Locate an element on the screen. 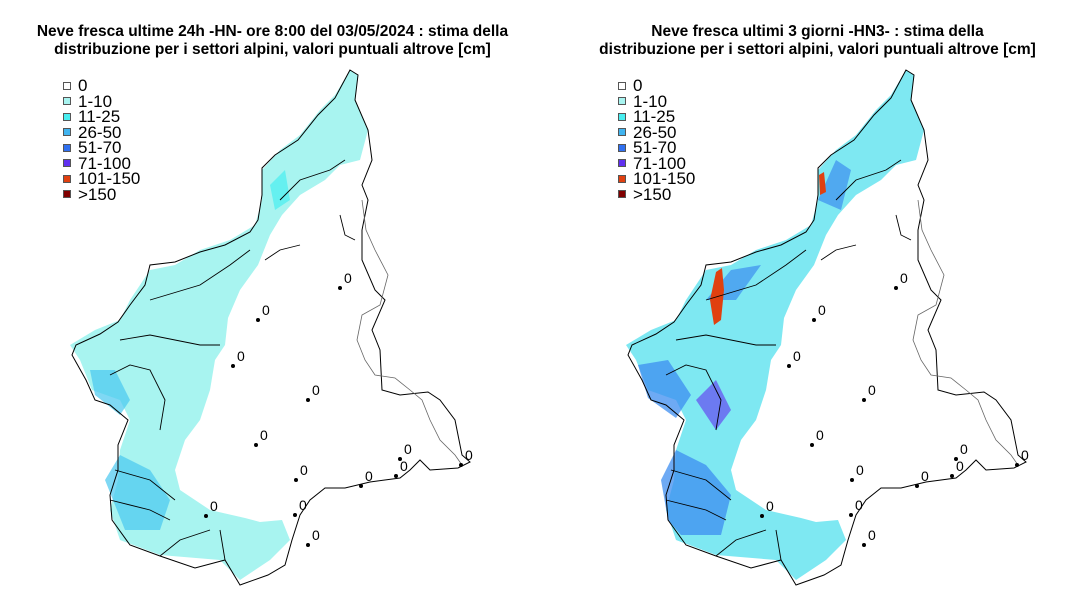  legend-label: 71-100 is located at coordinates (104, 163).